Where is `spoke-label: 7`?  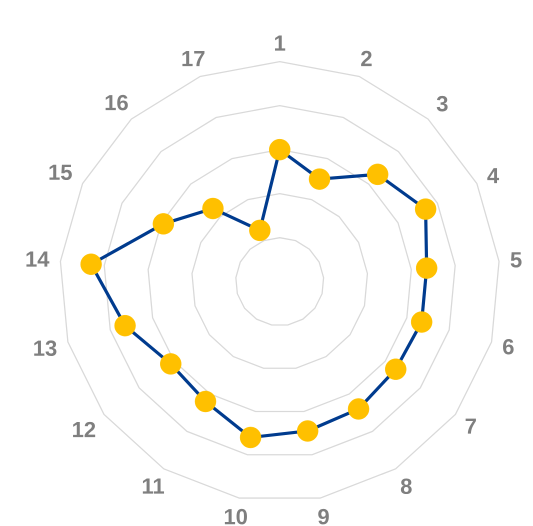
spoke-label: 7 is located at coordinates (471, 426).